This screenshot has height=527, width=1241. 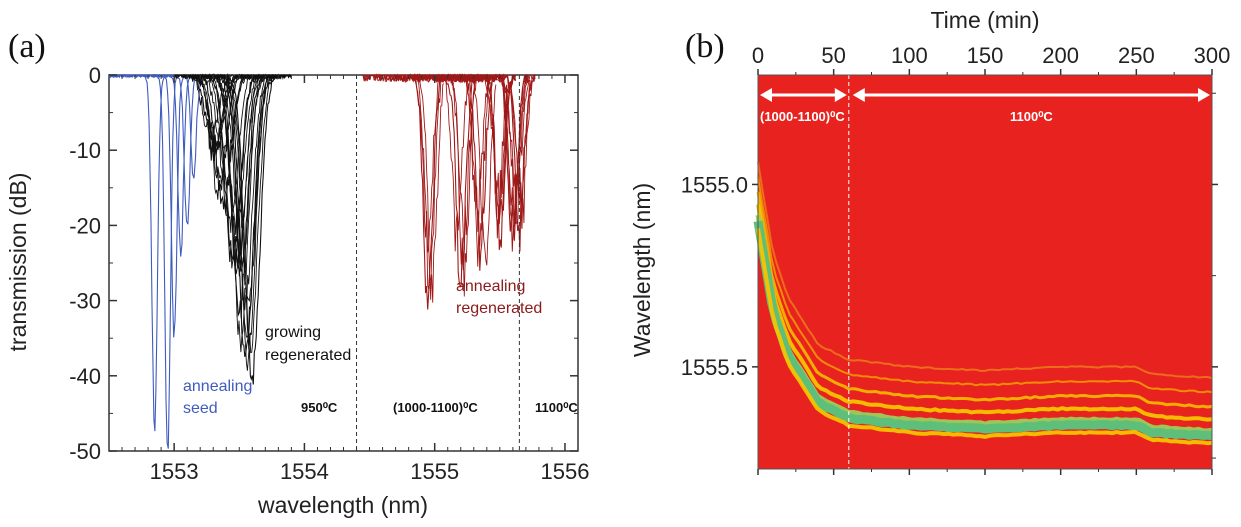 I want to click on panel-a-label: (a), so click(x=27, y=46).